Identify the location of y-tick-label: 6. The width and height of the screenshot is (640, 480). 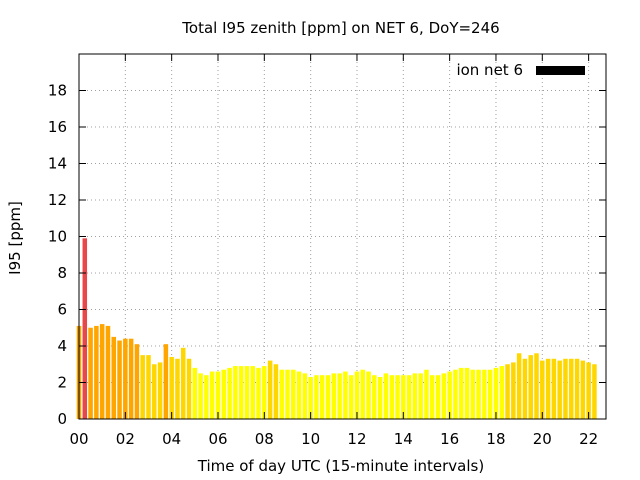
(62, 310).